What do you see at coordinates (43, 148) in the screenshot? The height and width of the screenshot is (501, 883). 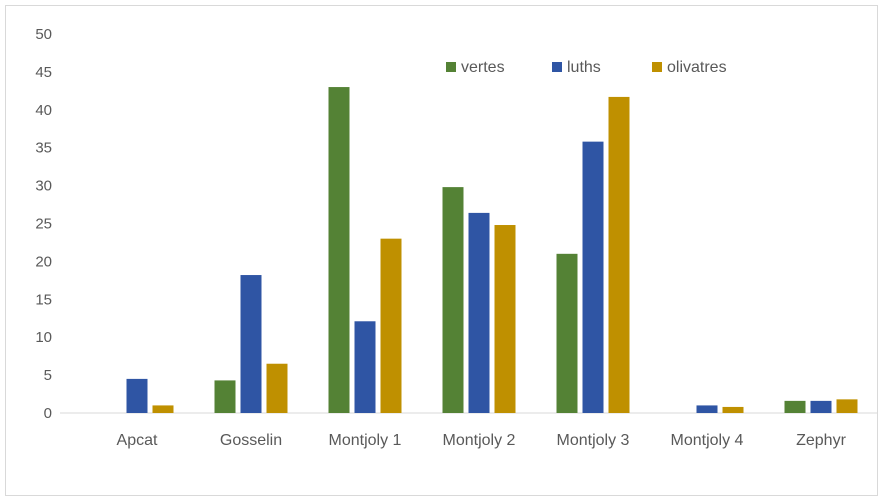 I see `y-tick-label: 35` at bounding box center [43, 148].